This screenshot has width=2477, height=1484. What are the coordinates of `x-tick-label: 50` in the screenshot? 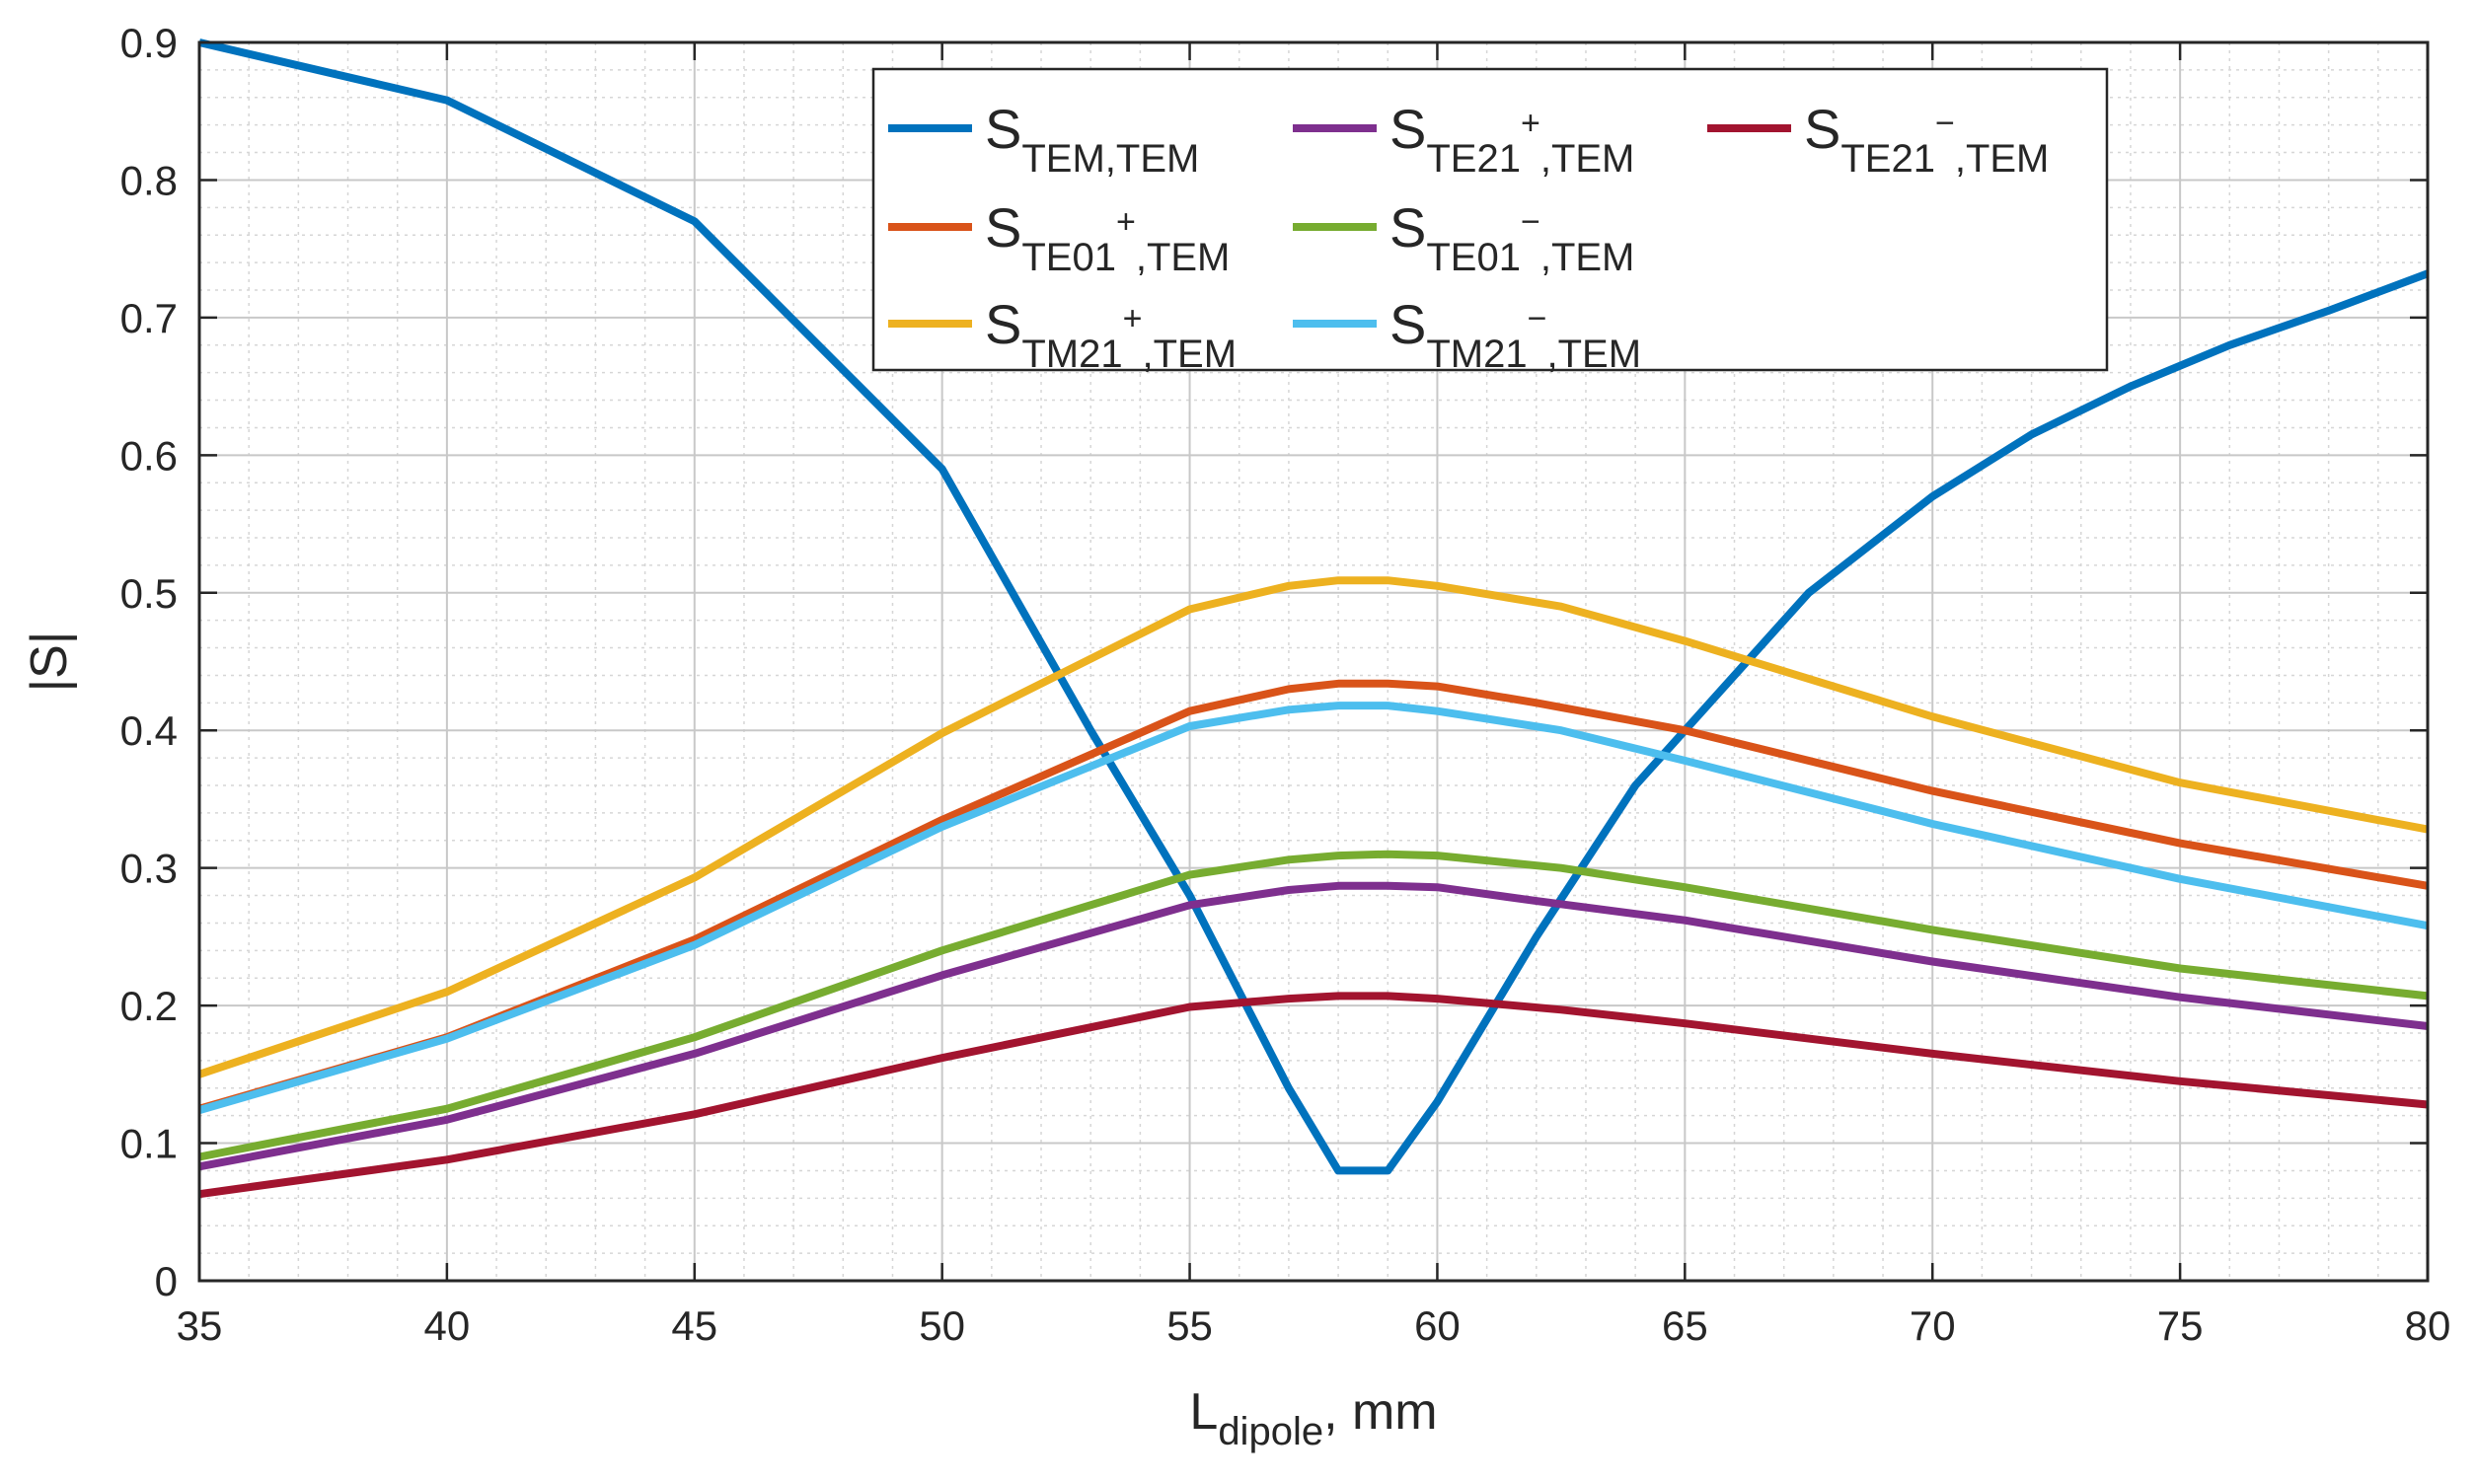 It's located at (942, 1325).